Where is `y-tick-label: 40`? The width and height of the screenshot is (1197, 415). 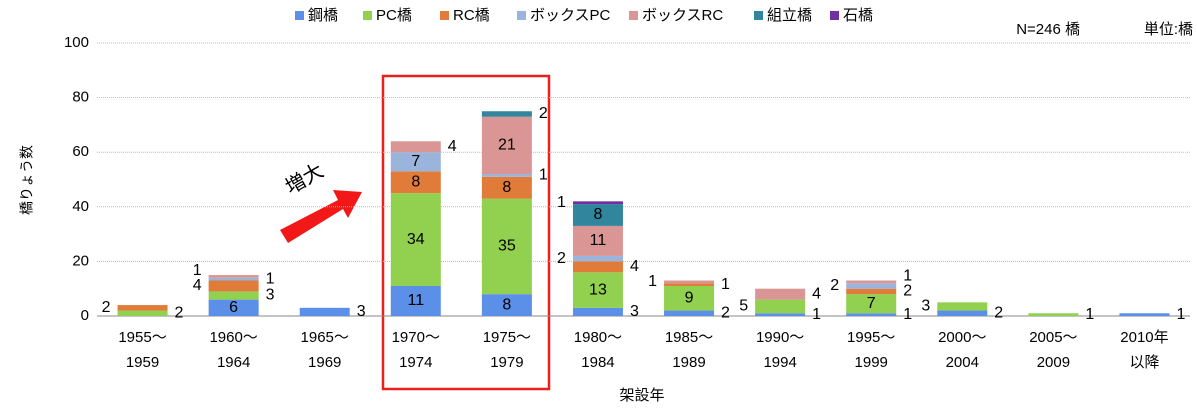 y-tick-label: 40 is located at coordinates (80, 206).